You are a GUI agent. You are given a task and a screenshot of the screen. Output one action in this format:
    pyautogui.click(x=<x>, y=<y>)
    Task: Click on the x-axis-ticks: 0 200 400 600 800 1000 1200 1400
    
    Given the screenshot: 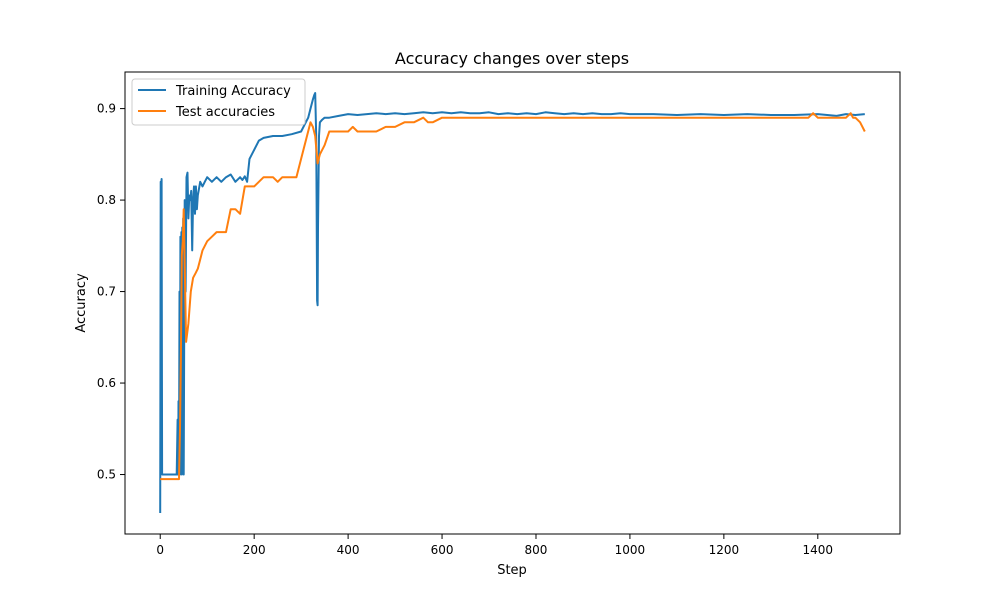 What is the action you would take?
    pyautogui.click(x=494, y=545)
    